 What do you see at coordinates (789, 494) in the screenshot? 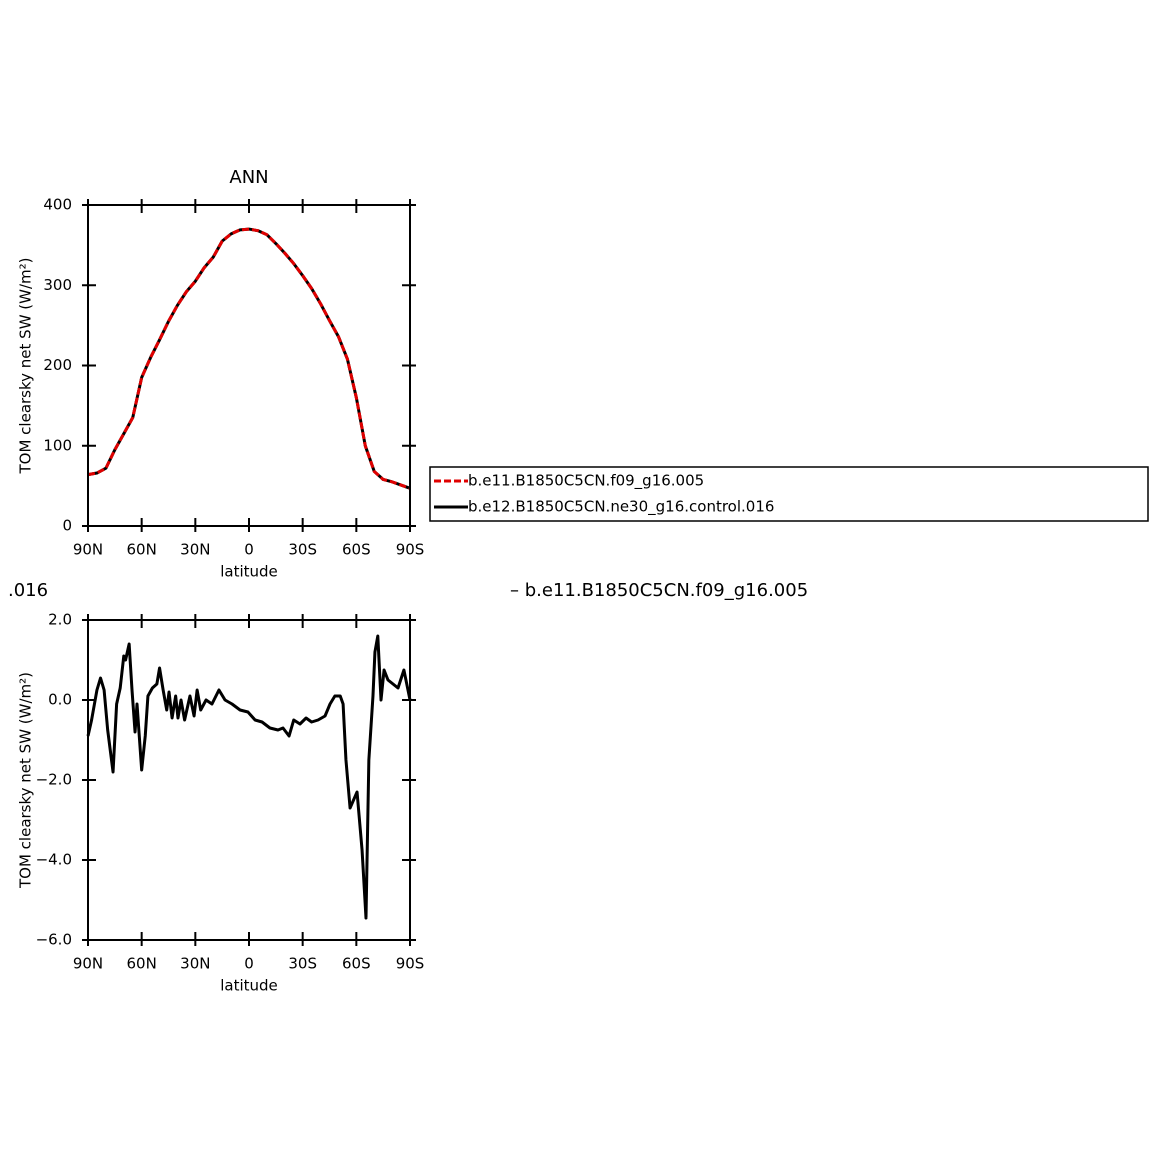
I see `legend-box` at bounding box center [789, 494].